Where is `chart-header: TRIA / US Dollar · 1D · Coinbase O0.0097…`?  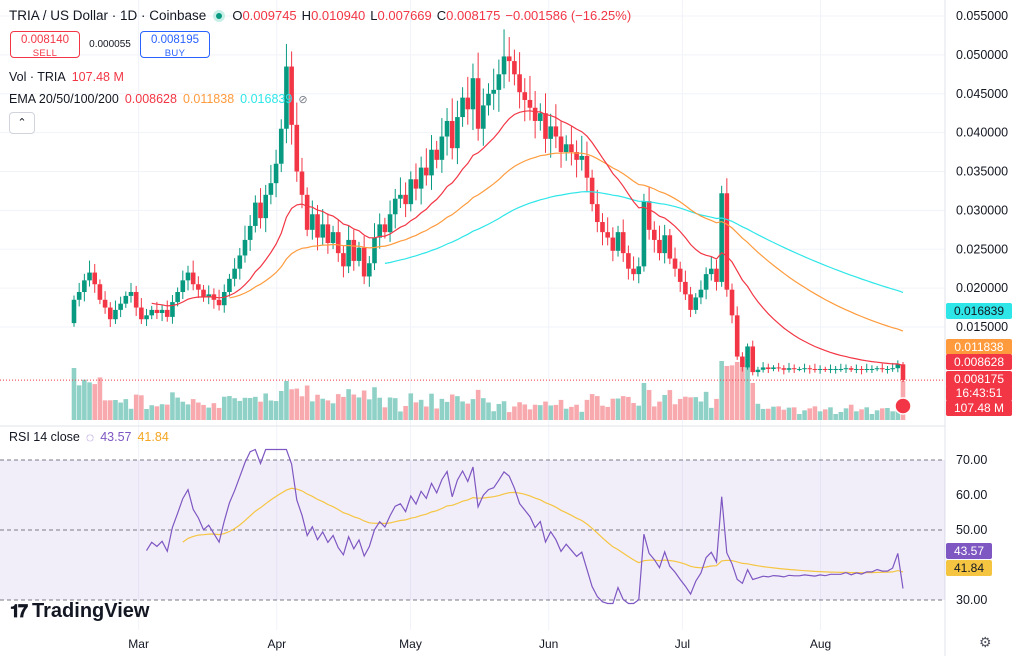 chart-header: TRIA / US Dollar · 1D · Coinbase O0.0097… is located at coordinates (320, 15).